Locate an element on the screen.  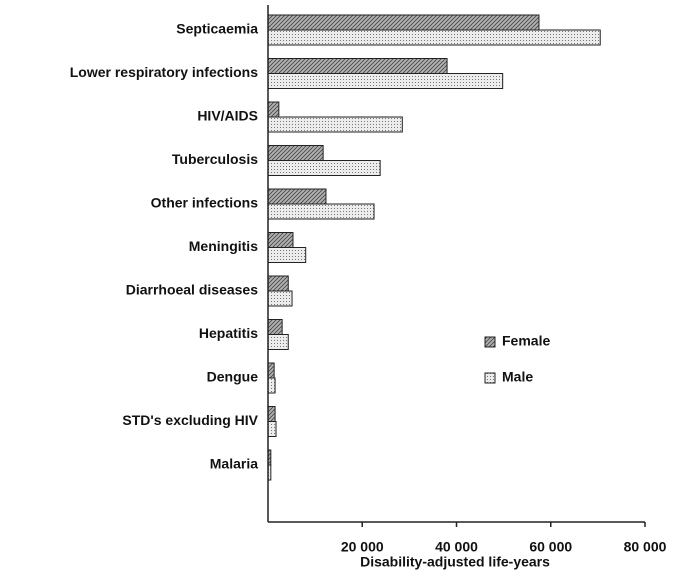
x-axis-label: Disability-adjusted life-years is located at coordinates (455, 562).